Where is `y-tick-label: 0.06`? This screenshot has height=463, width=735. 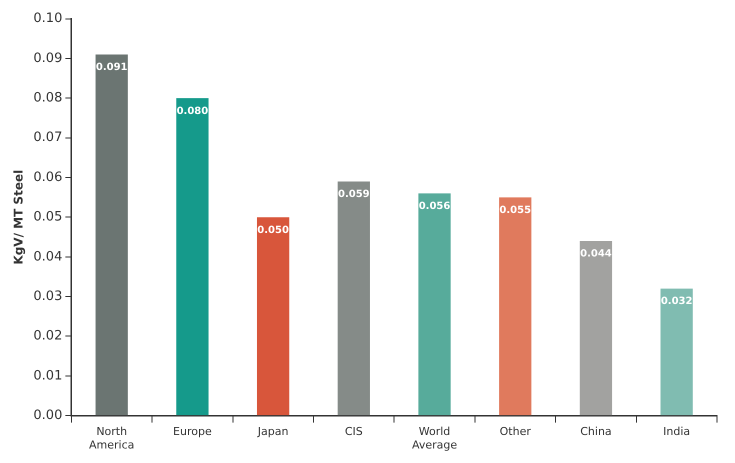
y-tick-label: 0.06 is located at coordinates (47, 177).